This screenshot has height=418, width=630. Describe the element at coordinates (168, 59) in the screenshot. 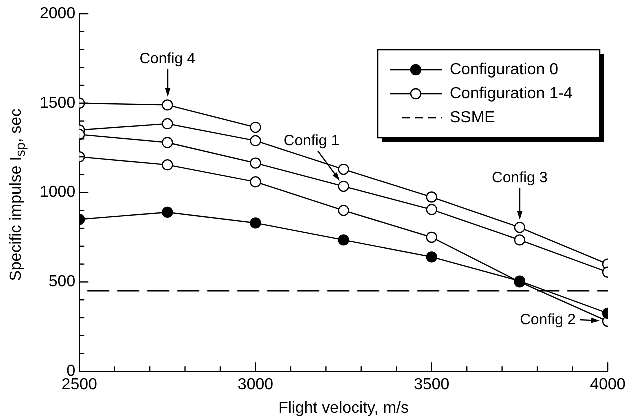

I see `annotation: Config 4` at that location.